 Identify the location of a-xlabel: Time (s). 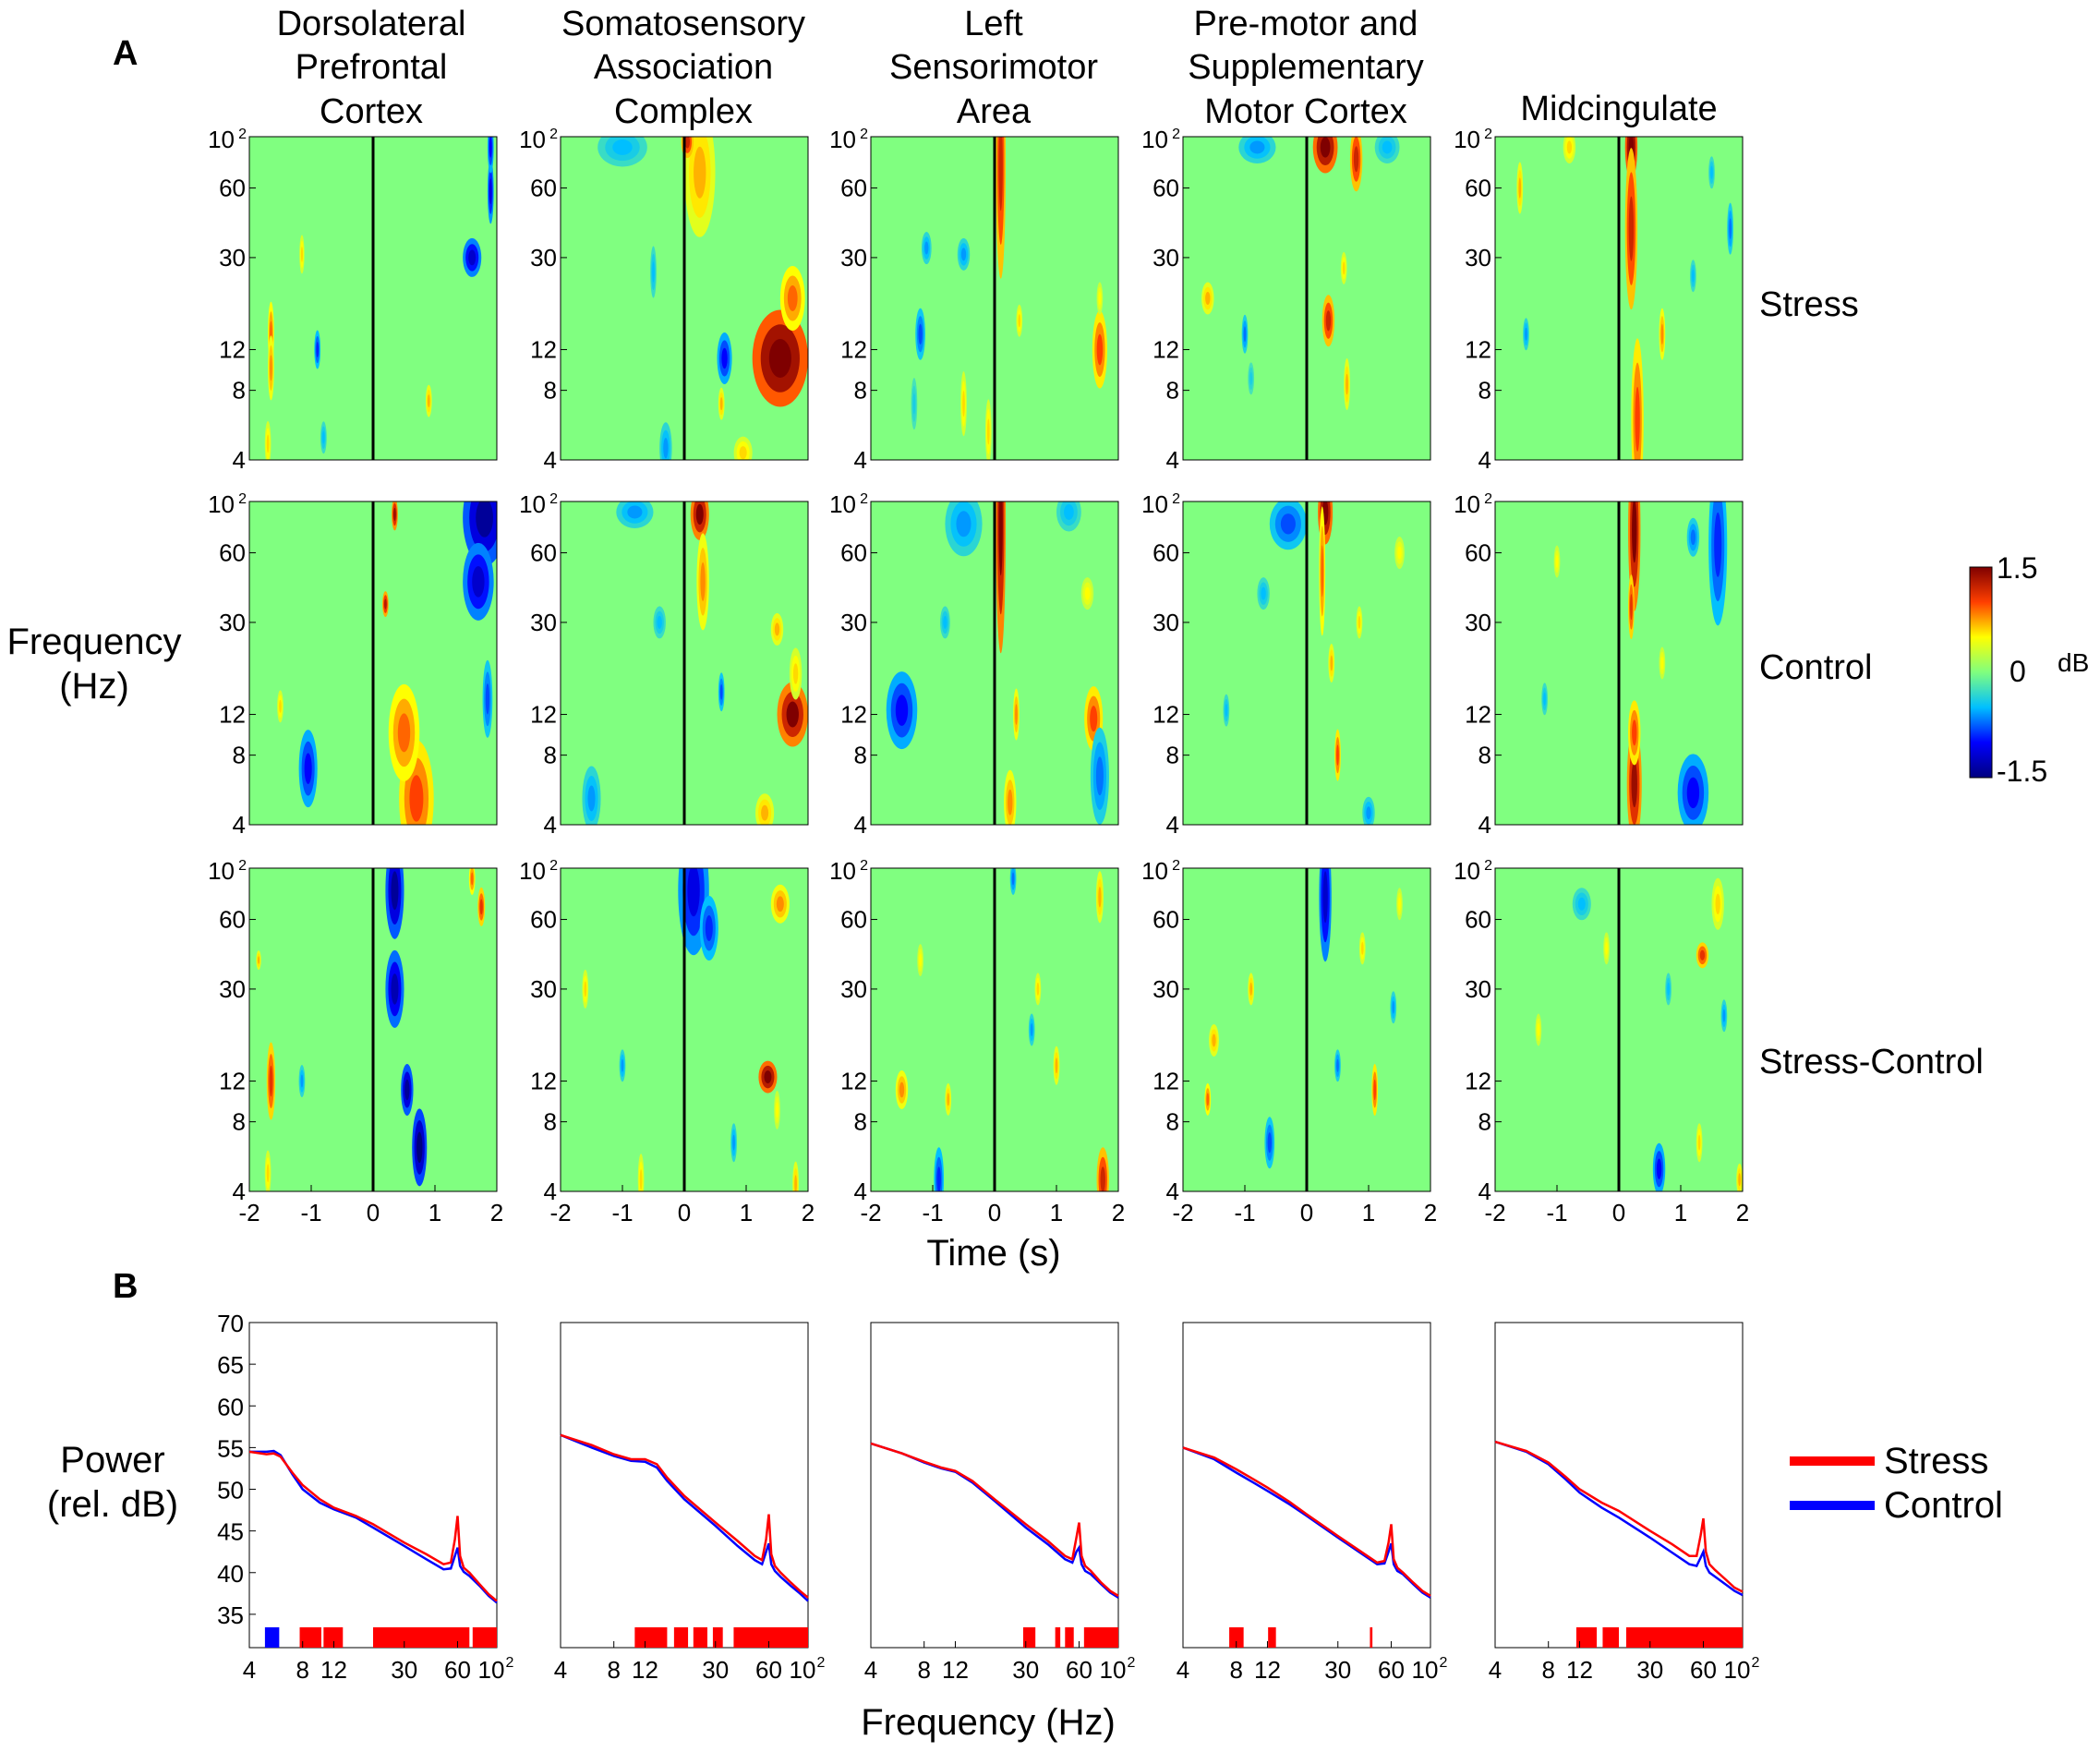
(993, 1254).